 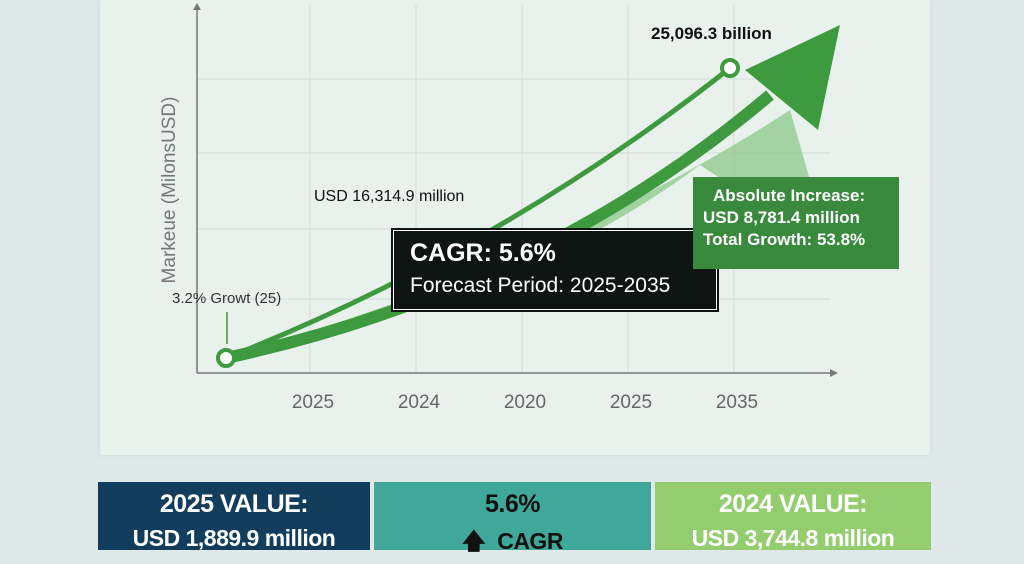 What do you see at coordinates (781, 217) in the screenshot?
I see `absolute-increase-value: USD 8,781.4 million` at bounding box center [781, 217].